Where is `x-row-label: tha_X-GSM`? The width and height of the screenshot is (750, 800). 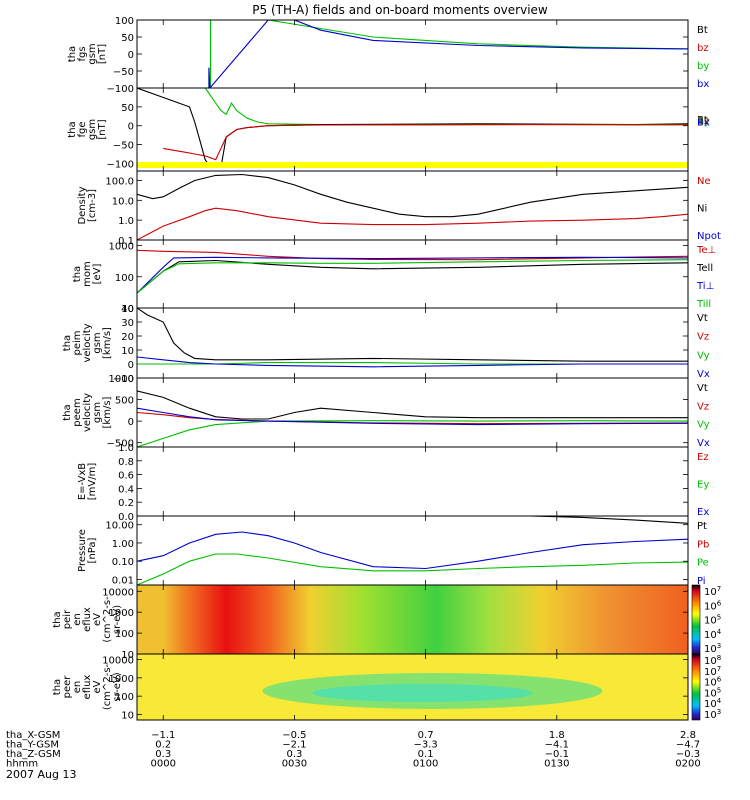
x-row-label: tha_X-GSM is located at coordinates (33, 735).